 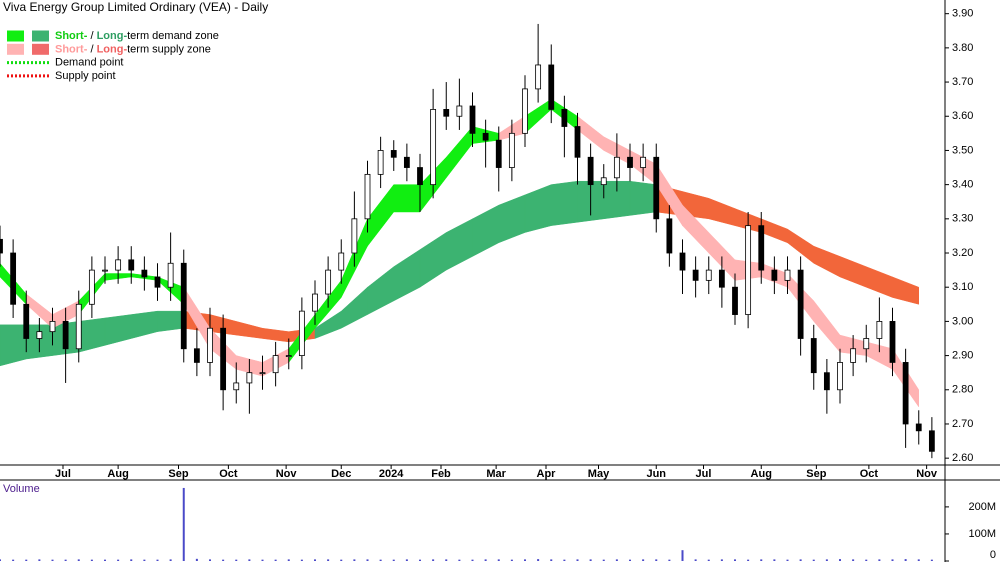 I want to click on y-tick-label: 3.30, so click(x=962, y=219).